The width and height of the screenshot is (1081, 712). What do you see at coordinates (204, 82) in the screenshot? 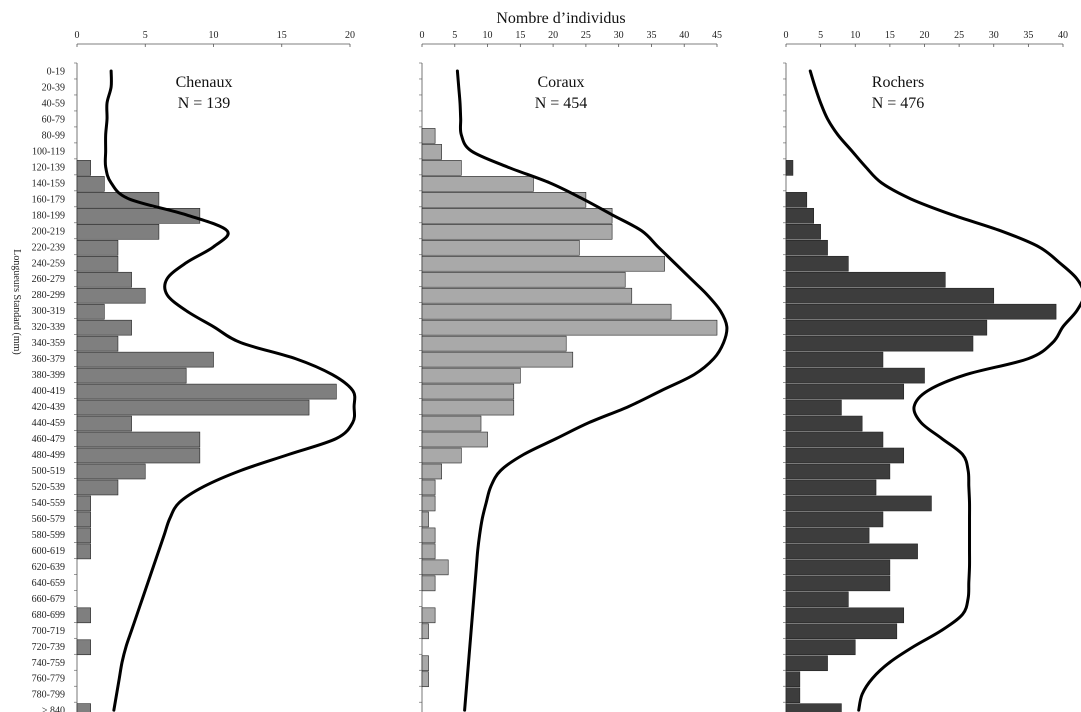
I see `panel-title: Chenaux` at bounding box center [204, 82].